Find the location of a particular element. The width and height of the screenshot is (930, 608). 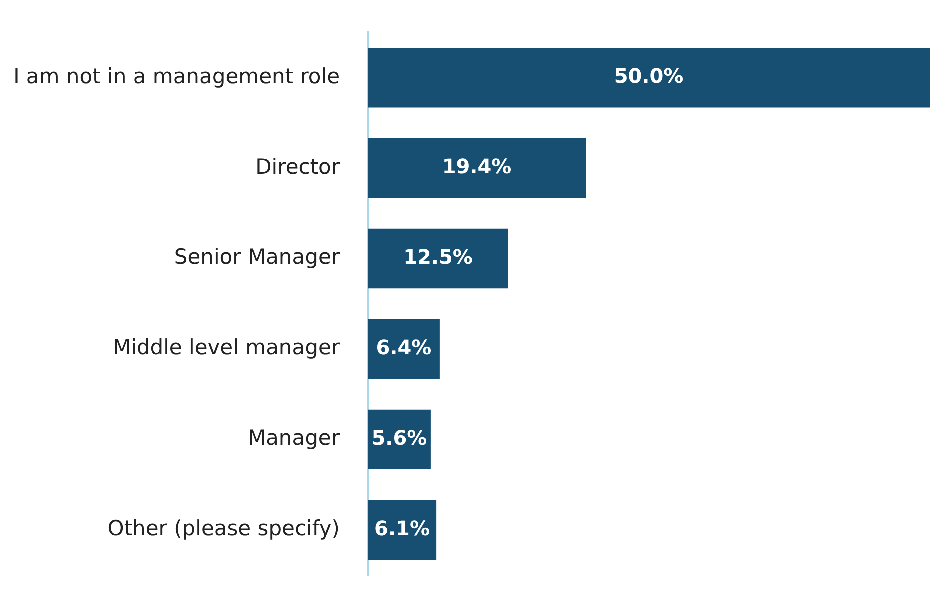

data-label: 6.1% is located at coordinates (402, 528).